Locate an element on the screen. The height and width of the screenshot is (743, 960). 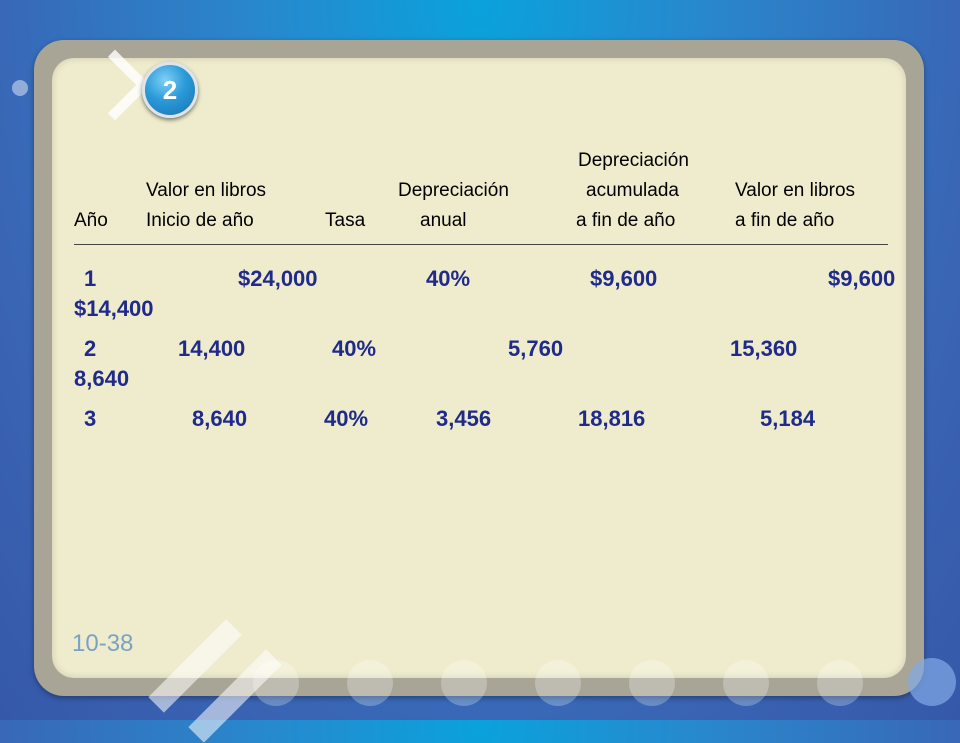
row3-start-value: 8,640 is located at coordinates (220, 418).